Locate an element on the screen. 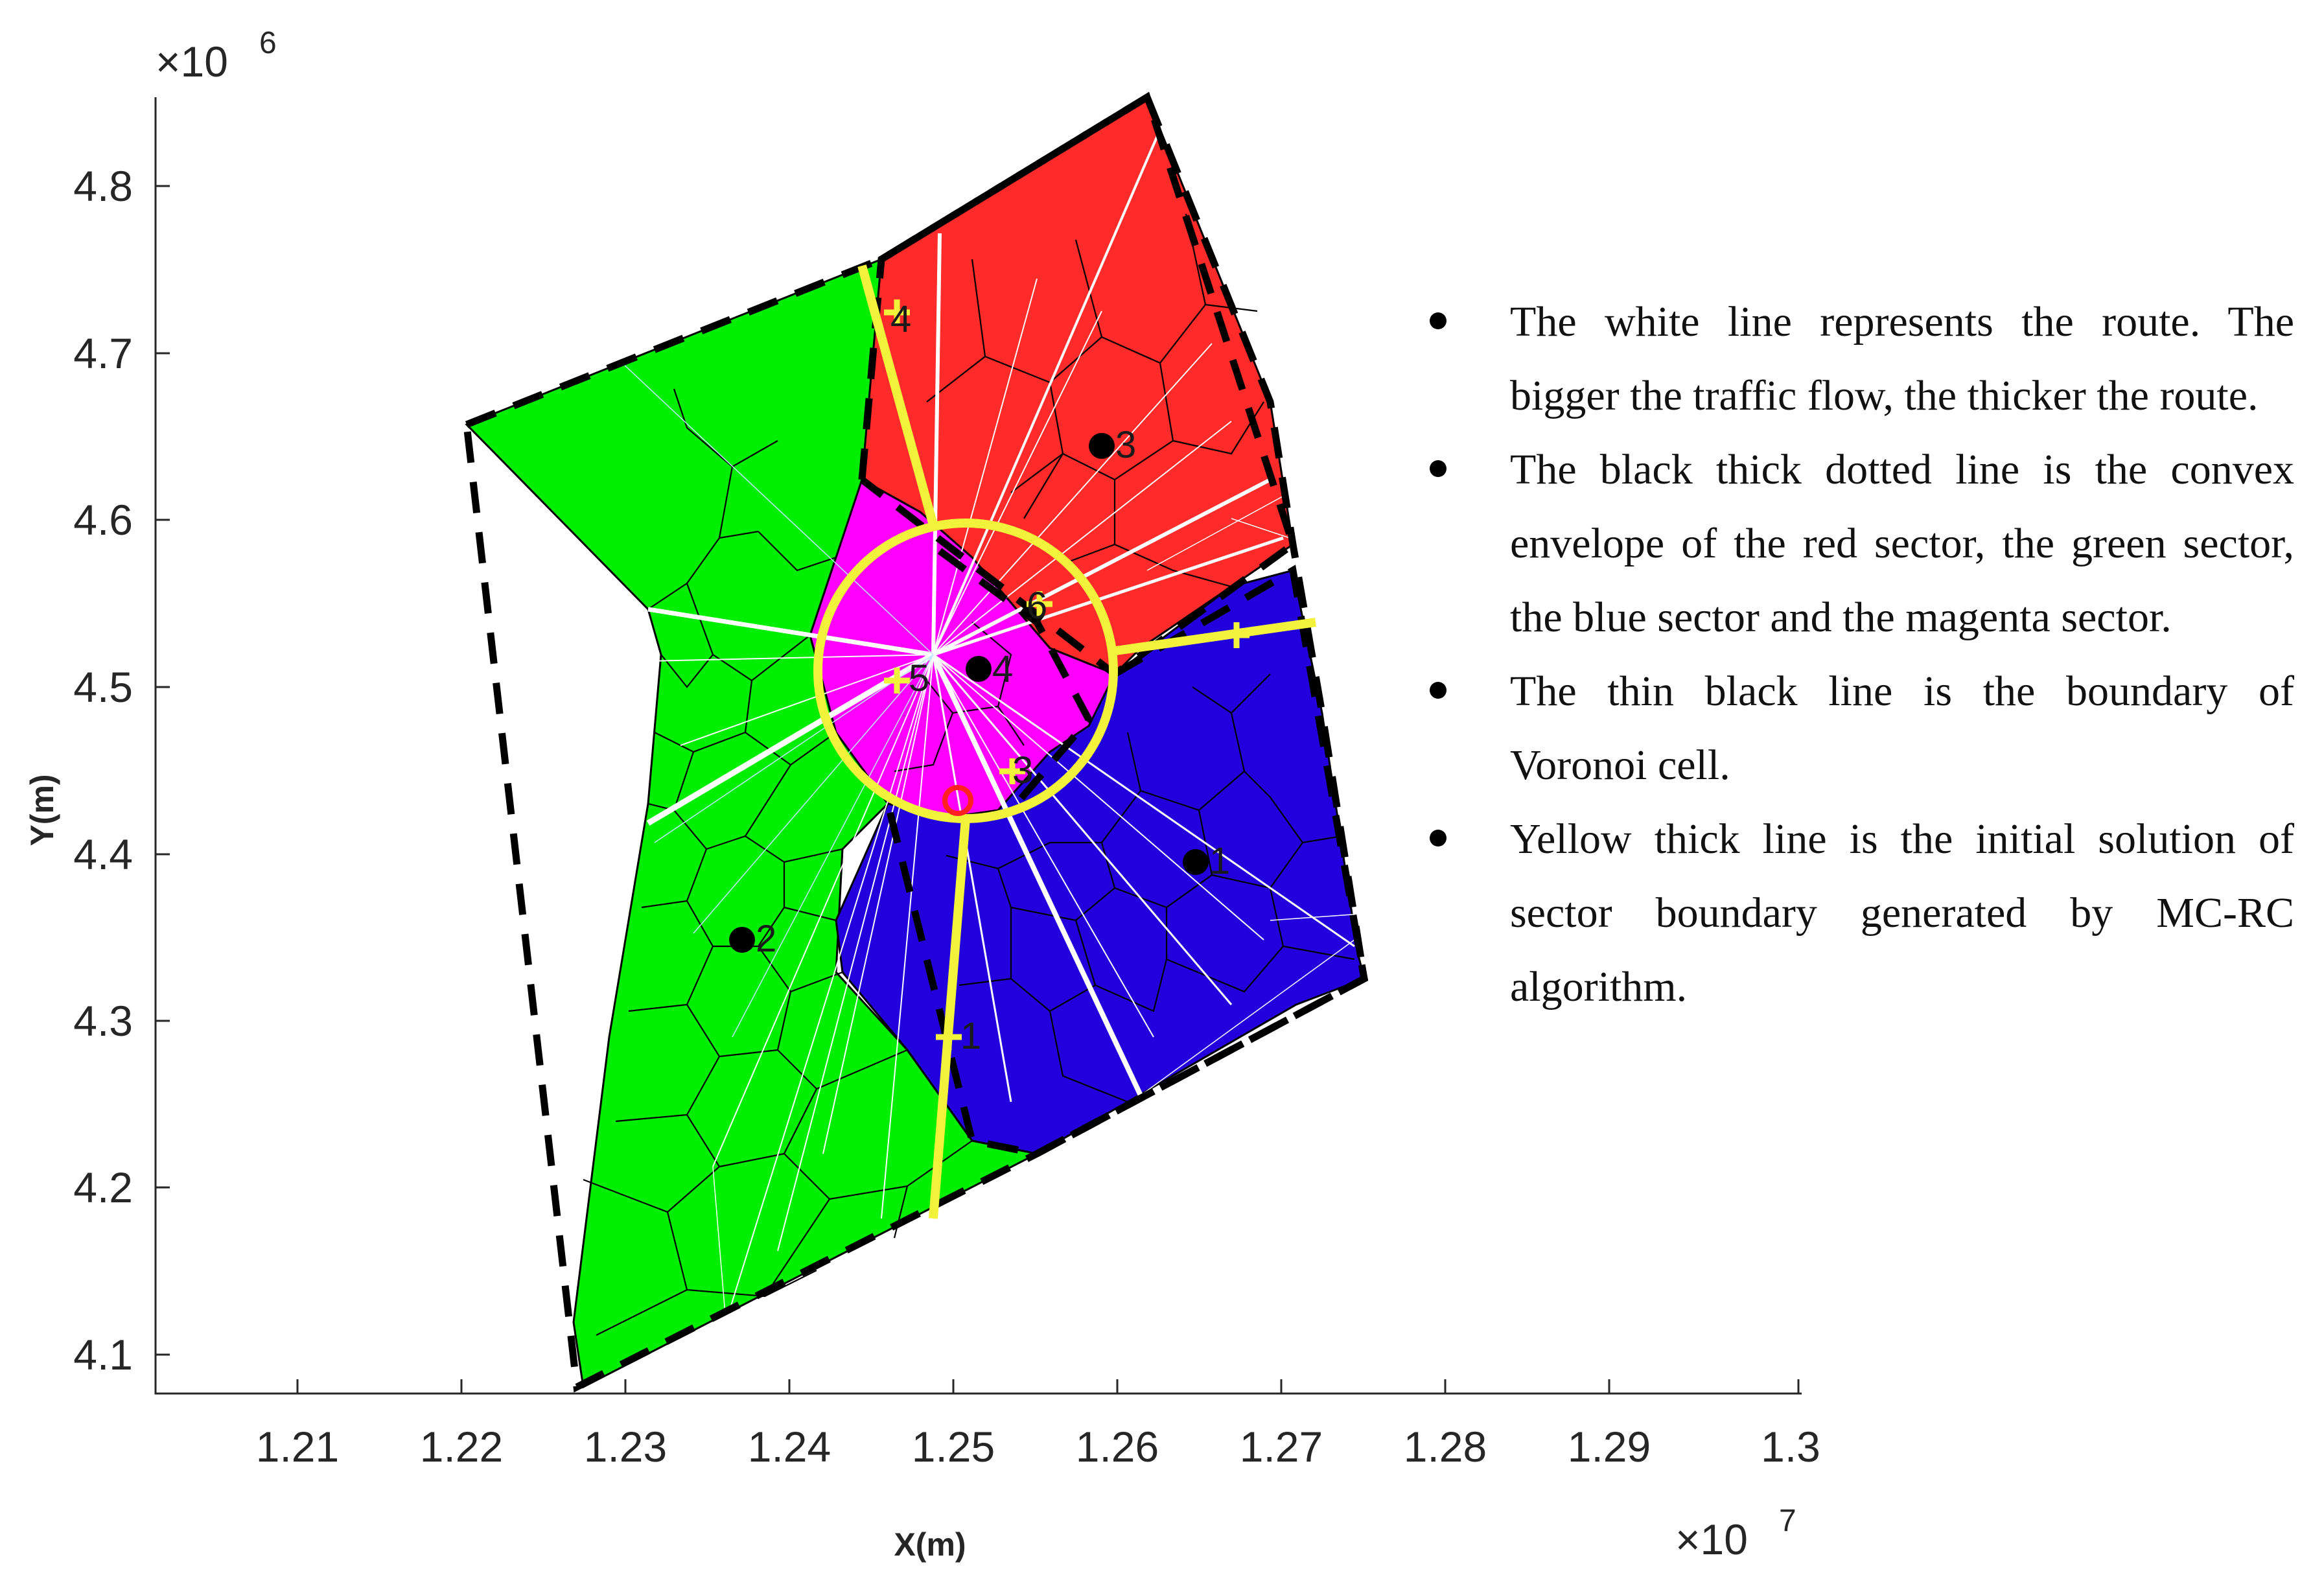 This screenshot has height=1575, width=2324. marker-labels: 1 2 3 4 1 3 4 5 6 is located at coordinates (993, 677).